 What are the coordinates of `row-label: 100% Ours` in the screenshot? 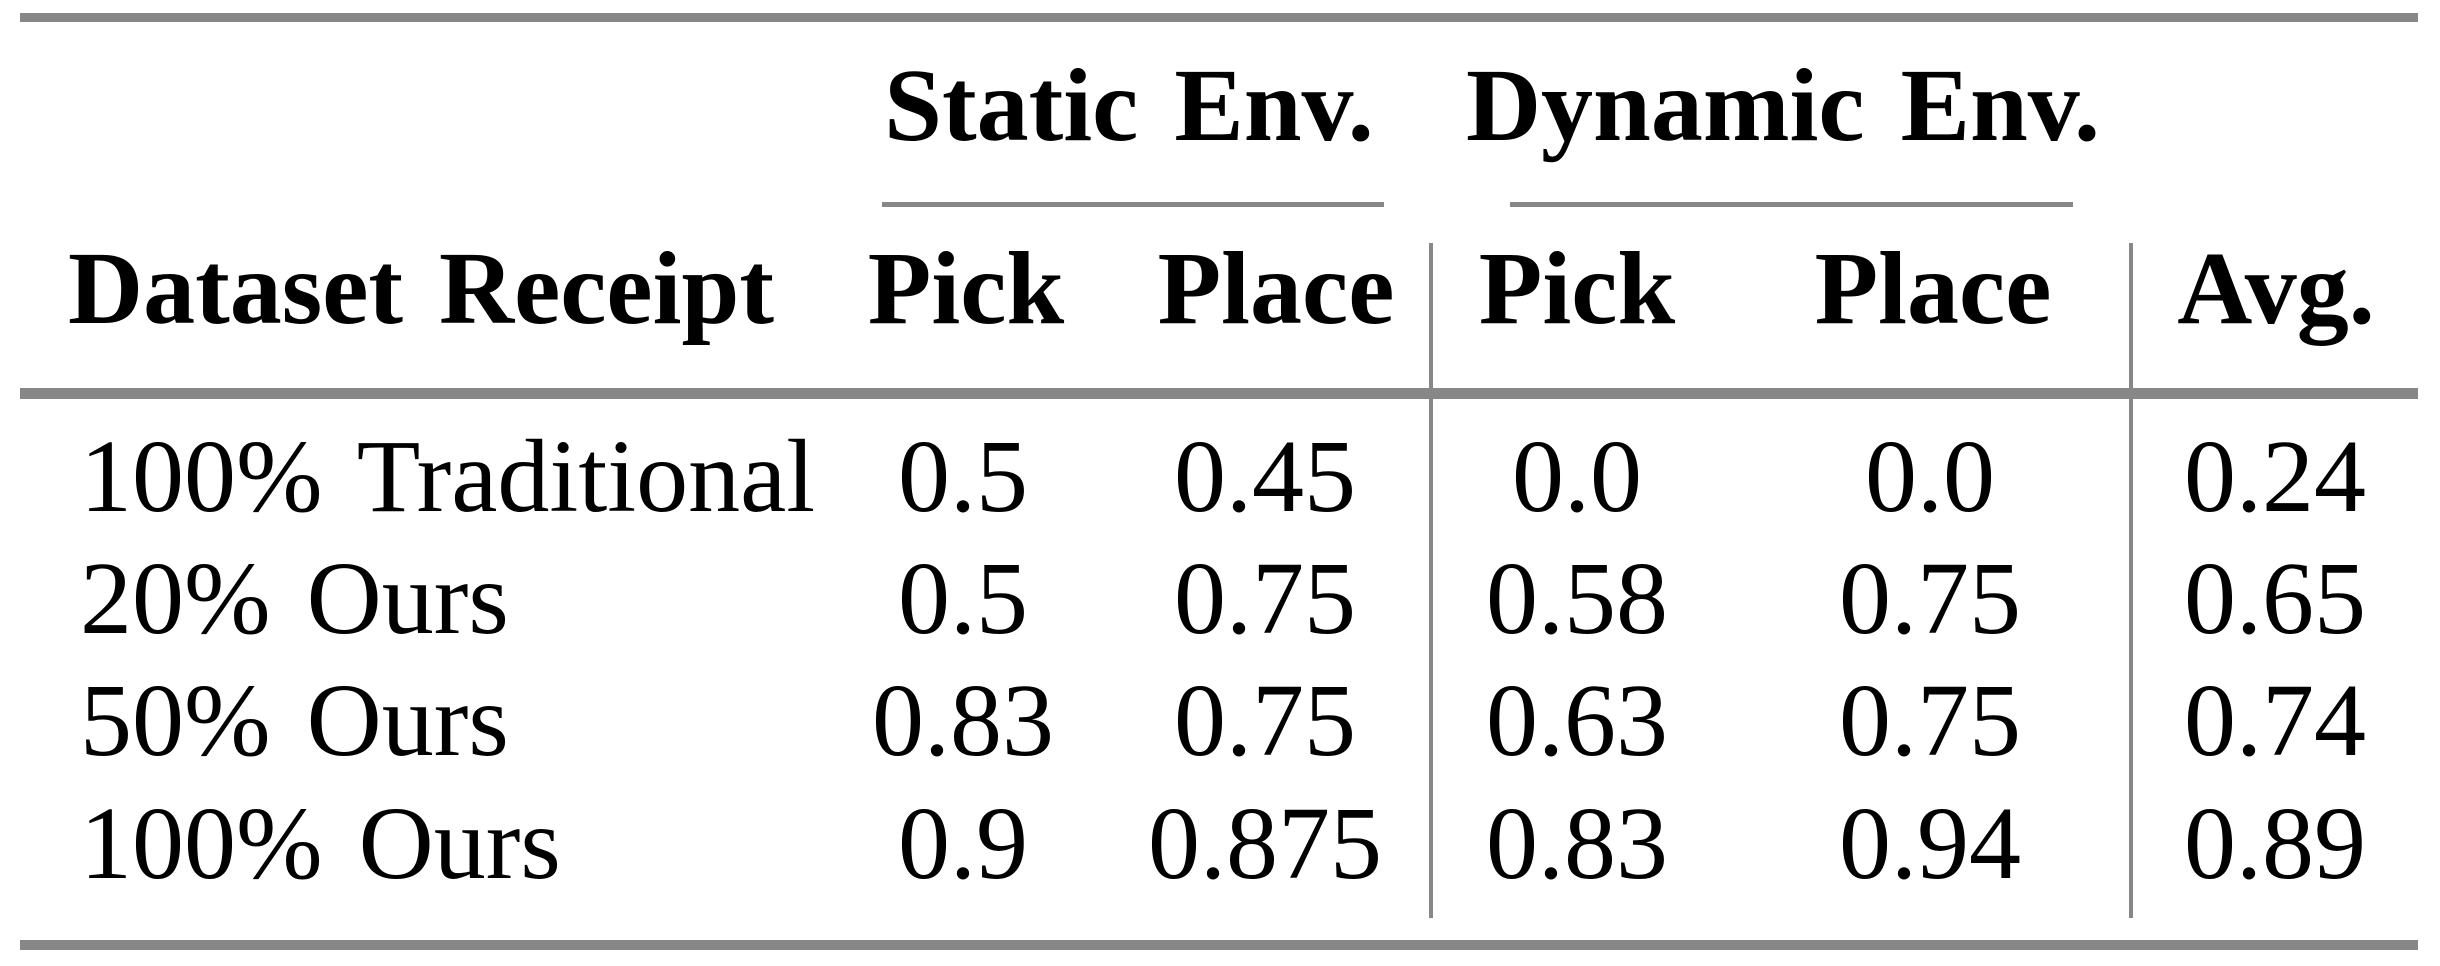 It's located at (320, 843).